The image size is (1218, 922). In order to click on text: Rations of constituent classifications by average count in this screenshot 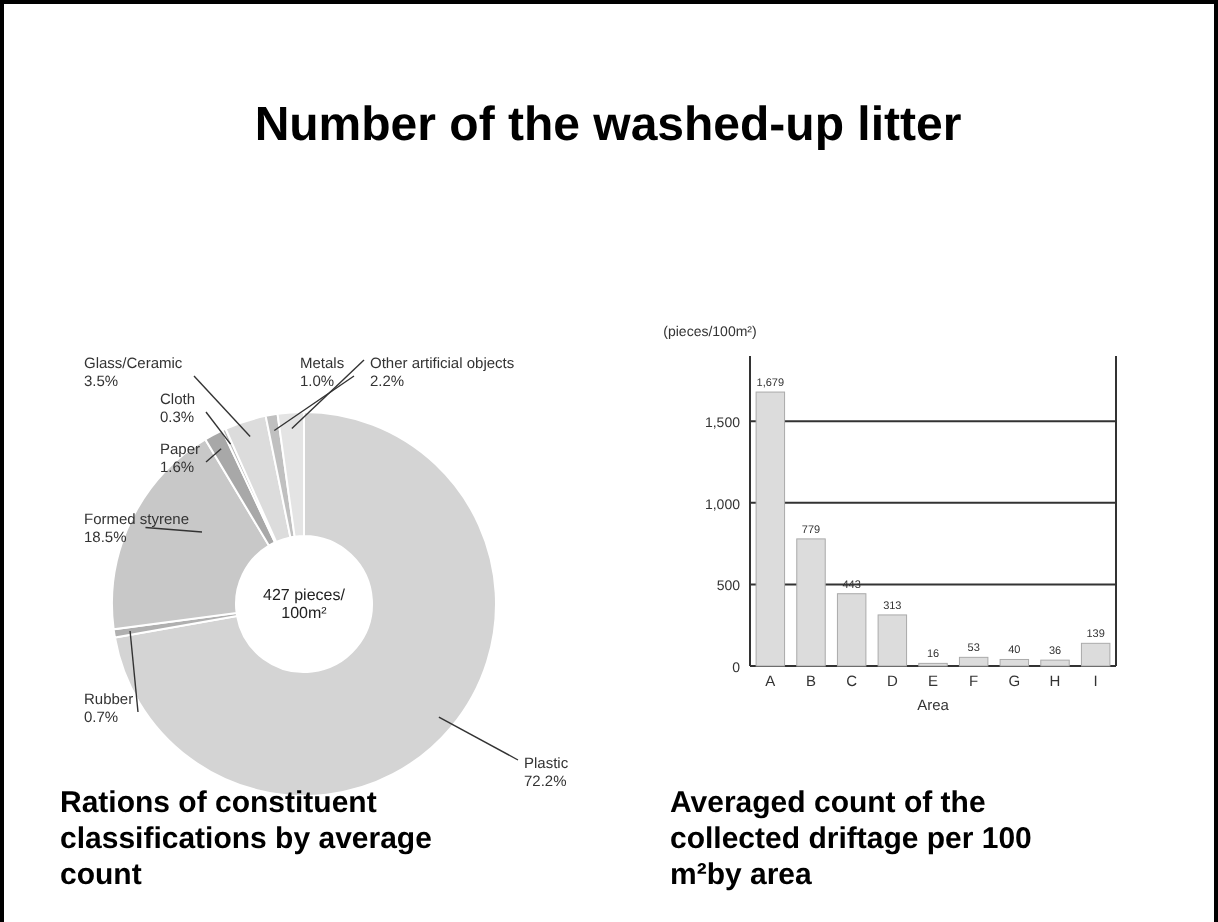, I will do `click(246, 839)`.